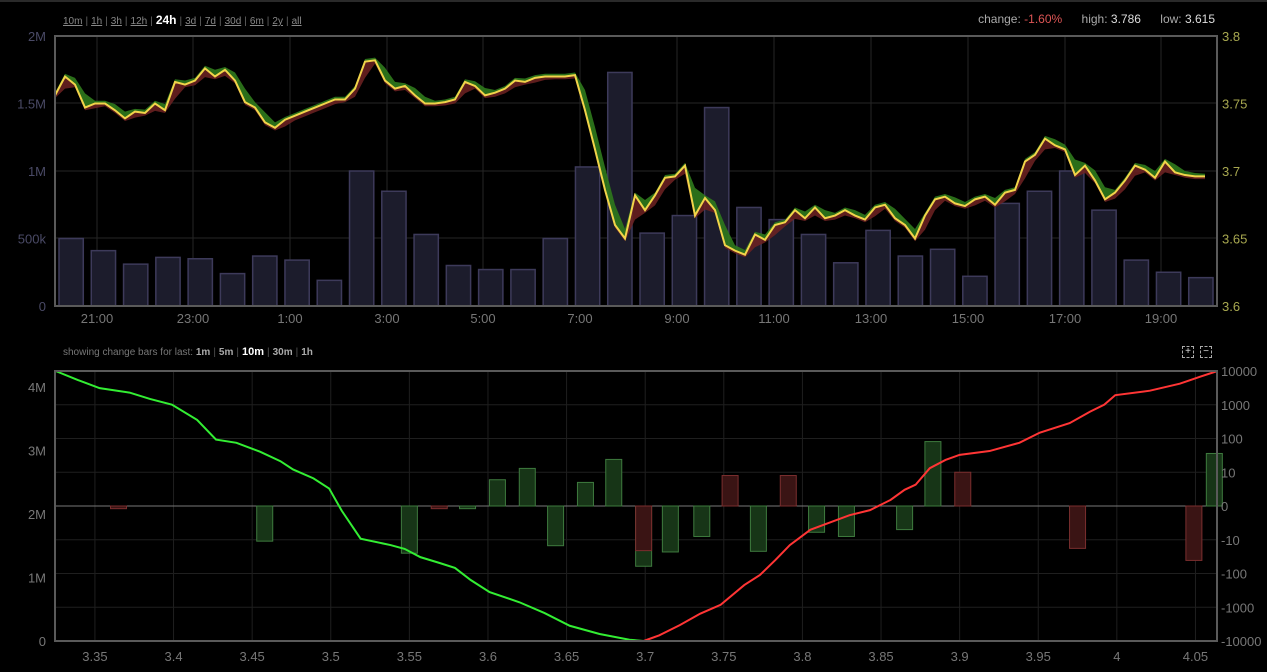 This screenshot has height=672, width=1267. Describe the element at coordinates (1195, 656) in the screenshot. I see `price-tick-label: 4.05` at that location.